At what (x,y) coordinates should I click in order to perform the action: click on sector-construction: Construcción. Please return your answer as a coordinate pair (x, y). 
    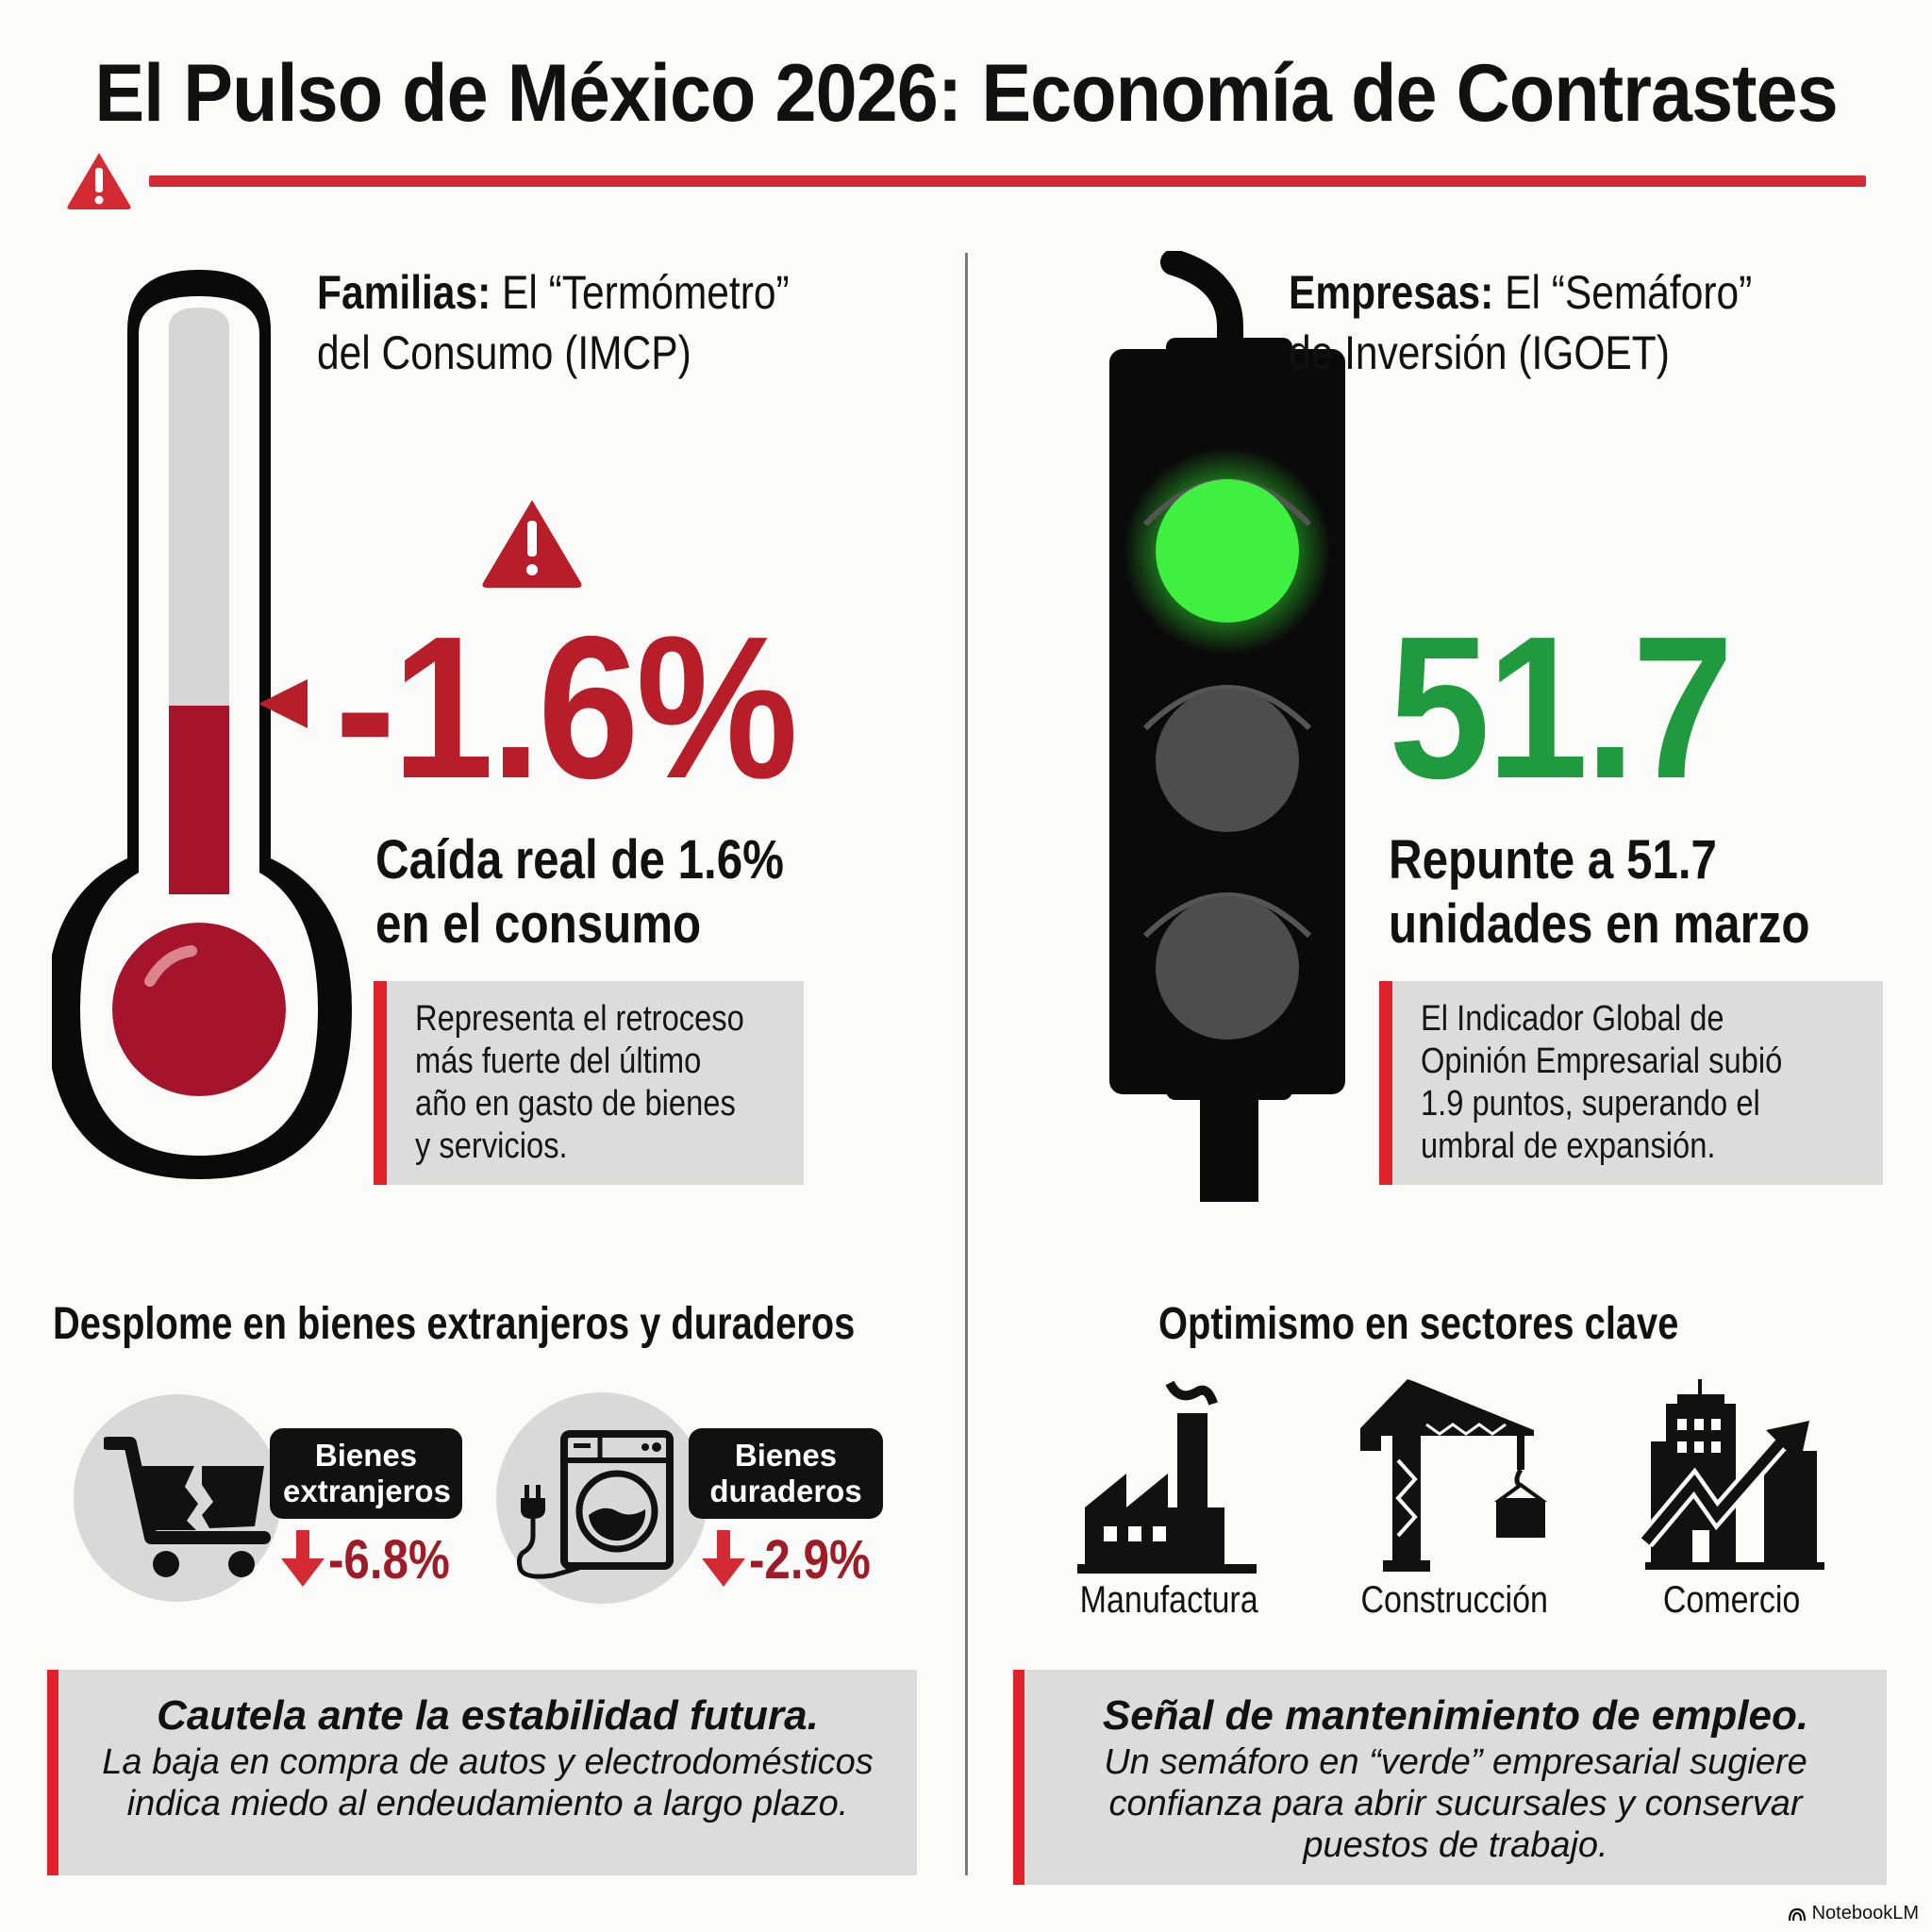
    Looking at the image, I should click on (1454, 1600).